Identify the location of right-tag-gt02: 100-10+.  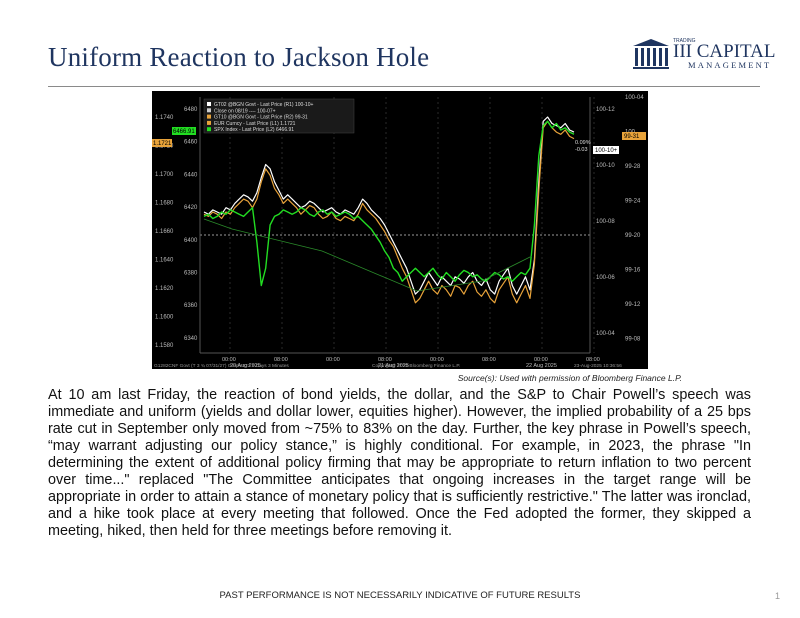
(606, 151).